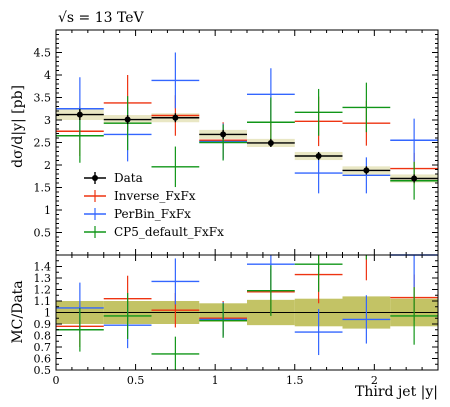 Image resolution: width=450 pixels, height=407 pixels. Describe the element at coordinates (43, 359) in the screenshot. I see `ratio-y-tick-label: 0.6` at that location.